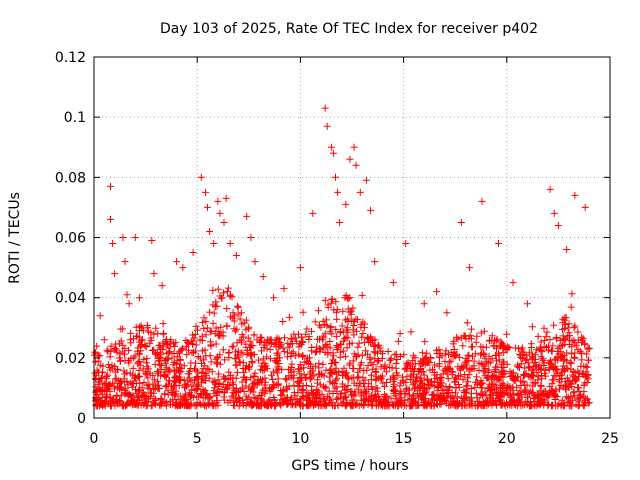 This screenshot has width=640, height=480. Describe the element at coordinates (75, 118) in the screenshot. I see `y-tick-label: 0.1` at that location.